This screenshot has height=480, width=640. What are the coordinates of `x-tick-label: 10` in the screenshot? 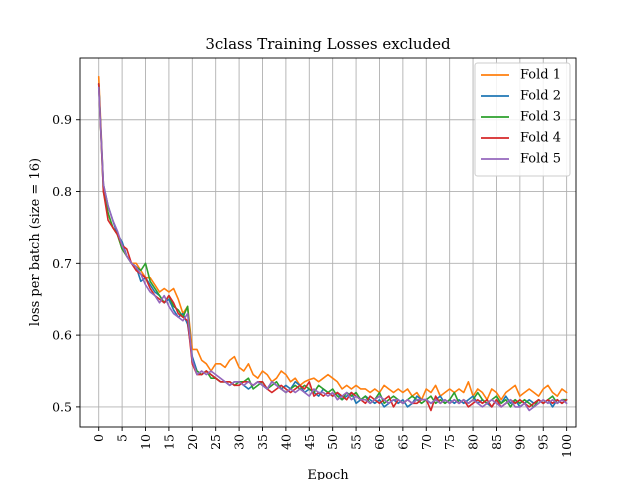 It's located at (145, 442).